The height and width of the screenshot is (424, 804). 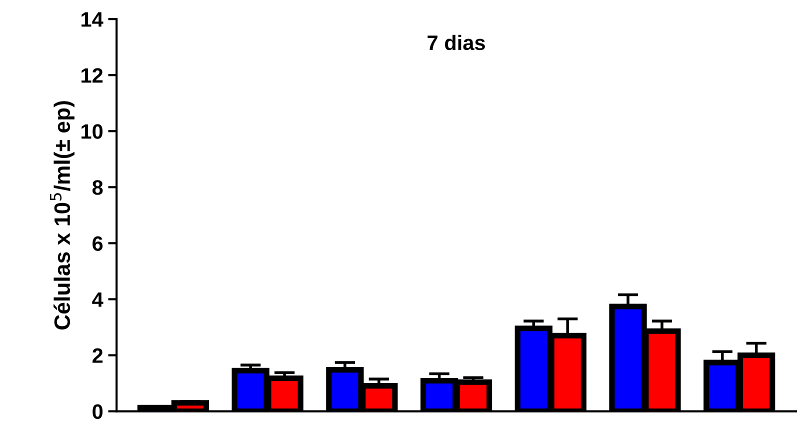 What do you see at coordinates (97, 355) in the screenshot?
I see `y-tick-label: 2` at bounding box center [97, 355].